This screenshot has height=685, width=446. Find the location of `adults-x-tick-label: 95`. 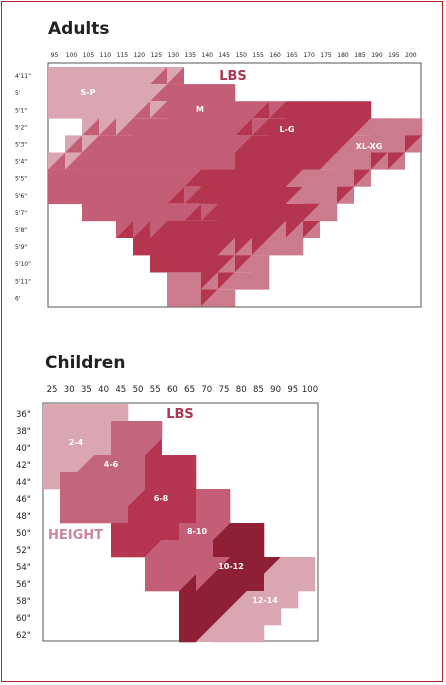

adults-x-tick-label: 95 is located at coordinates (55, 55).